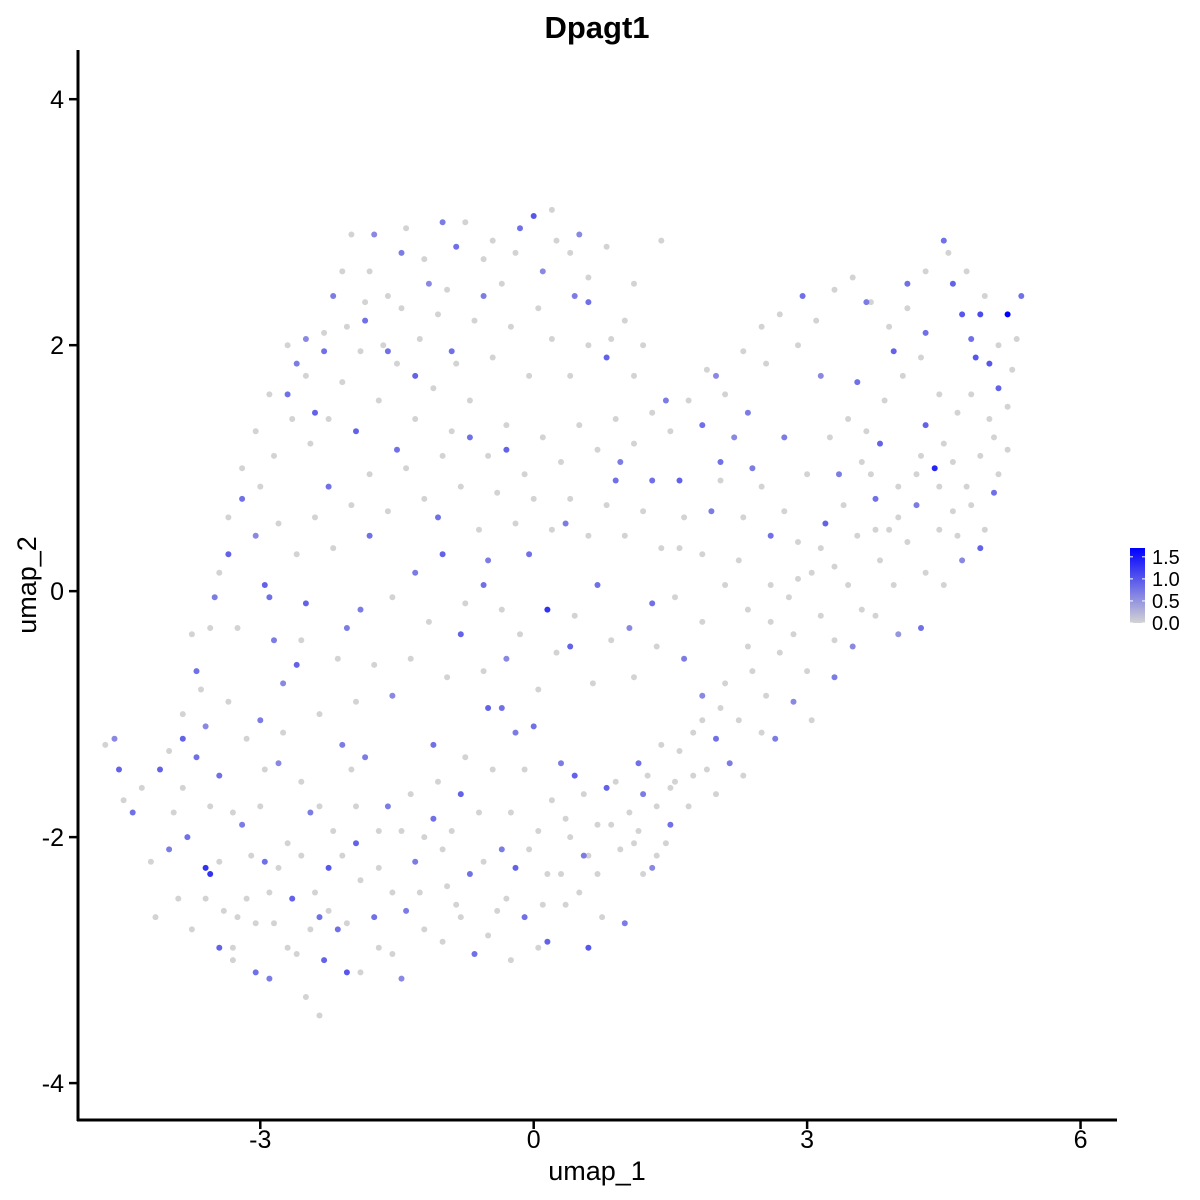  I want to click on colorbar-tick-label: 1.5, so click(1166, 558).